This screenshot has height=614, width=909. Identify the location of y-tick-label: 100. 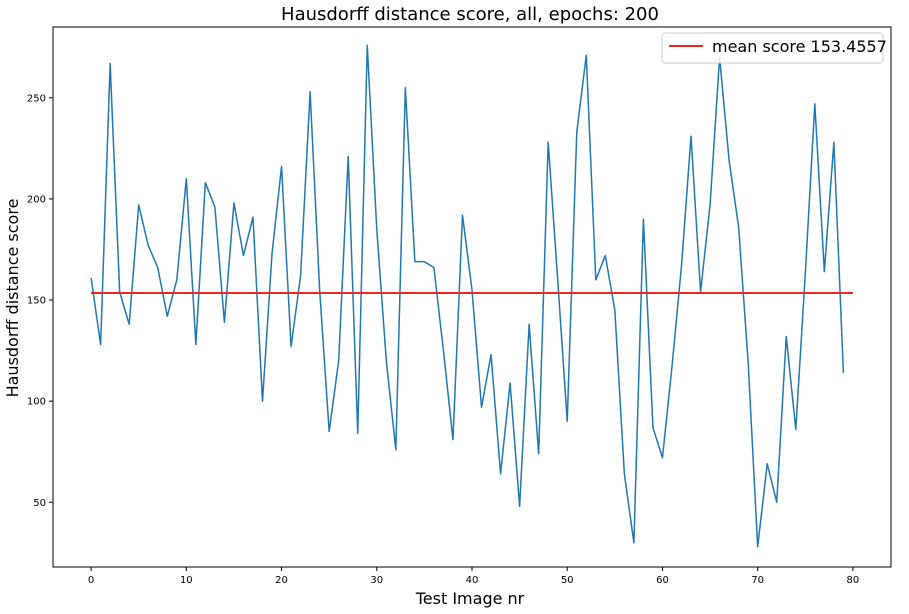
(36, 402).